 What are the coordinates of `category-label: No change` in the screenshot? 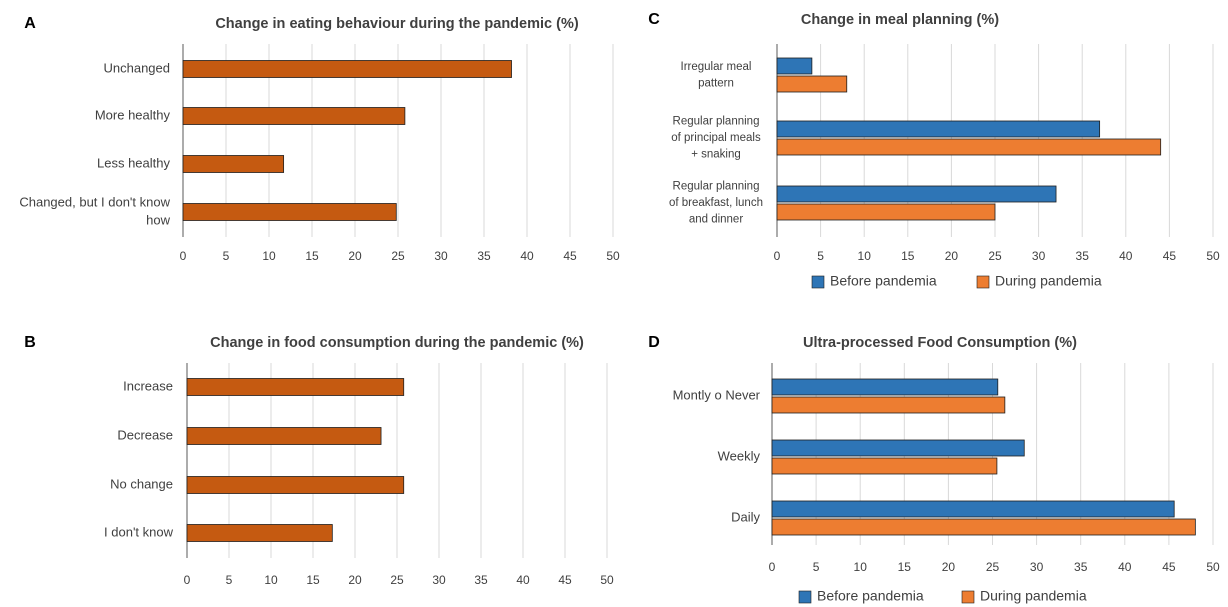 It's located at (141, 483).